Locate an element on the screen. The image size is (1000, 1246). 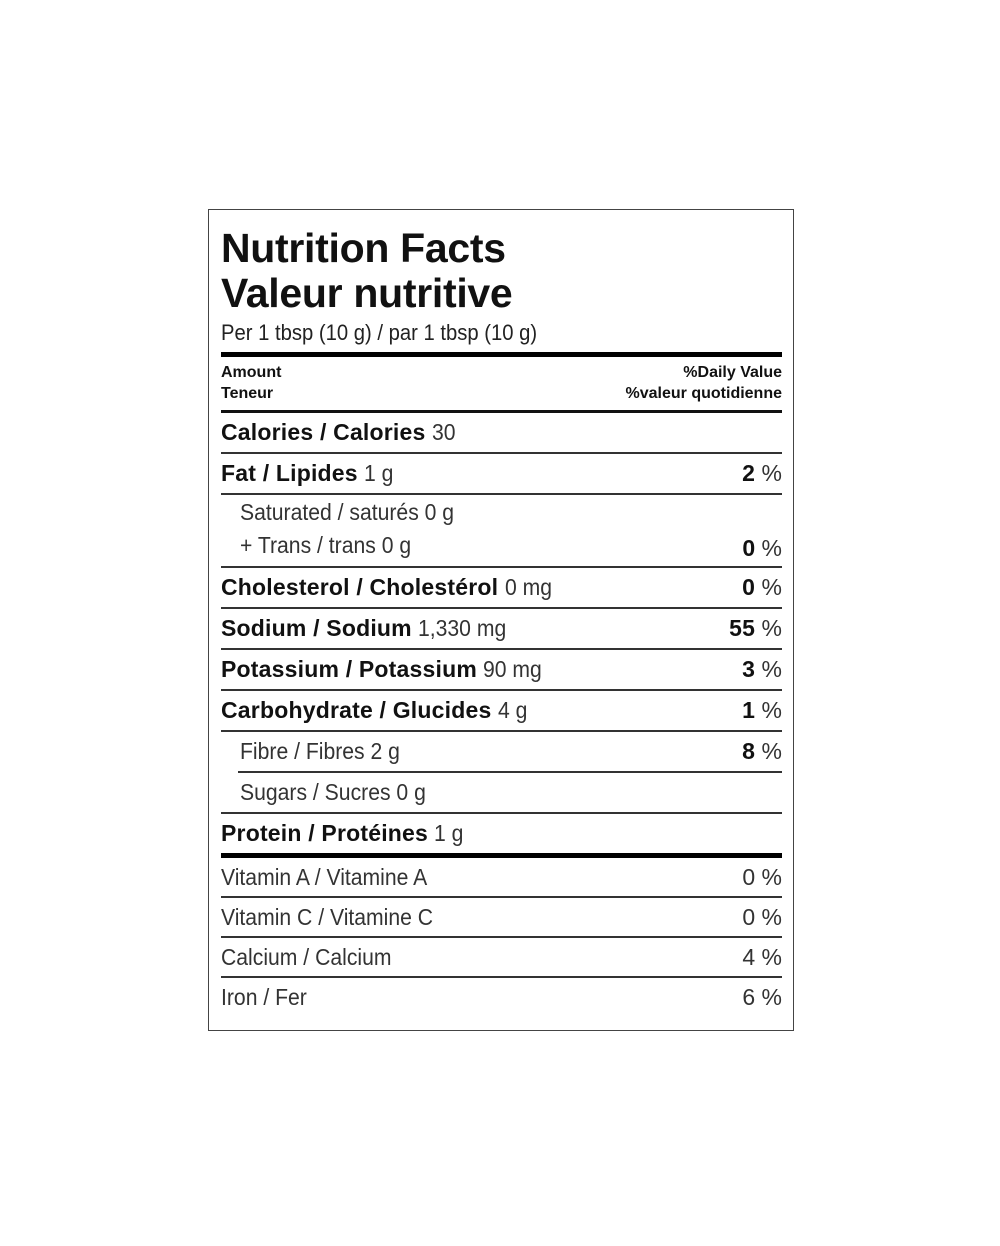
fat-dv: 2 is located at coordinates (749, 473).